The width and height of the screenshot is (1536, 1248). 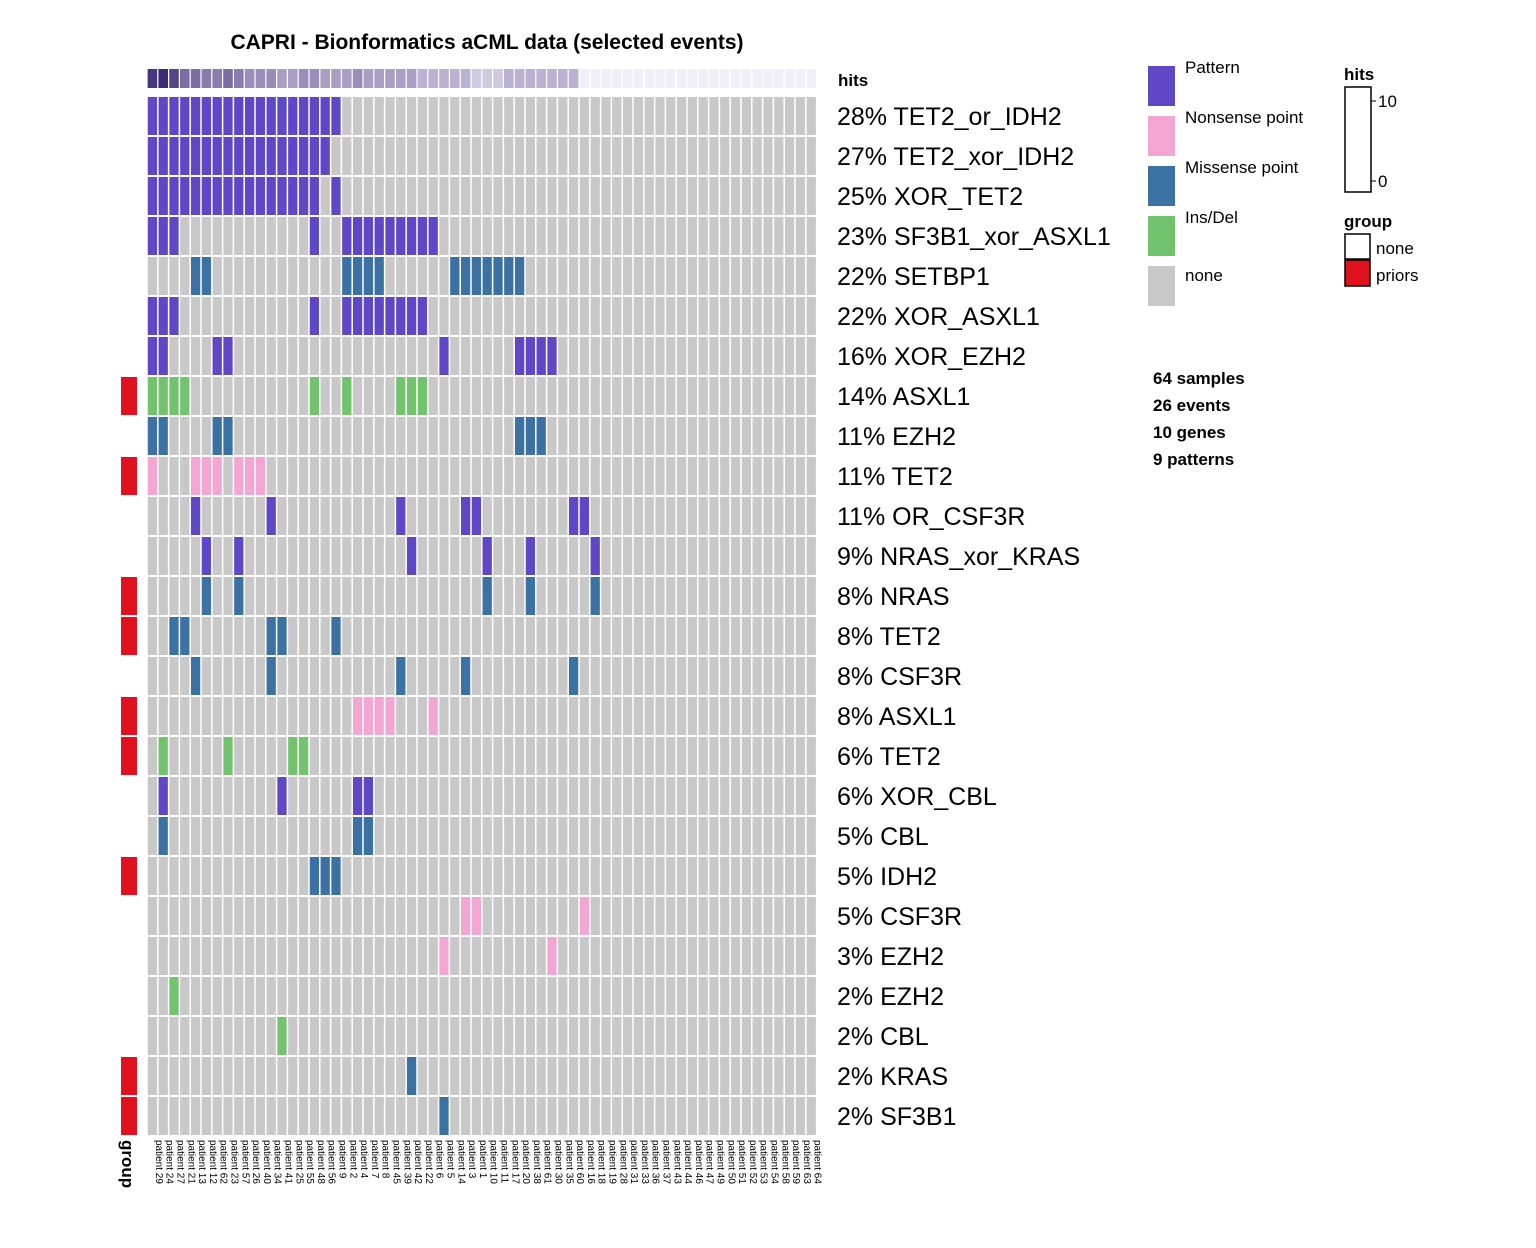 What do you see at coordinates (129, 596) in the screenshot?
I see `group-priors-cell` at bounding box center [129, 596].